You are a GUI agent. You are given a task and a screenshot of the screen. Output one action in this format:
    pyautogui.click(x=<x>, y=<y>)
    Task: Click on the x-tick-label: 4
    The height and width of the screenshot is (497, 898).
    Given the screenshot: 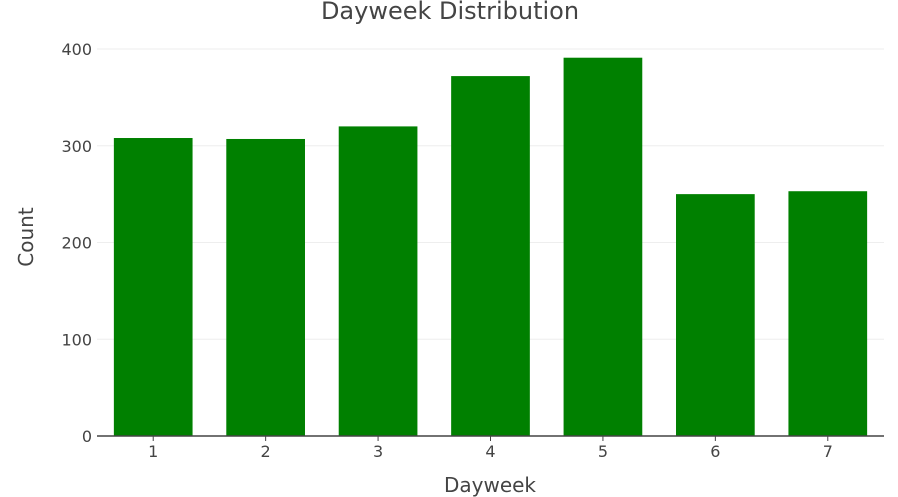 What is the action you would take?
    pyautogui.click(x=490, y=451)
    